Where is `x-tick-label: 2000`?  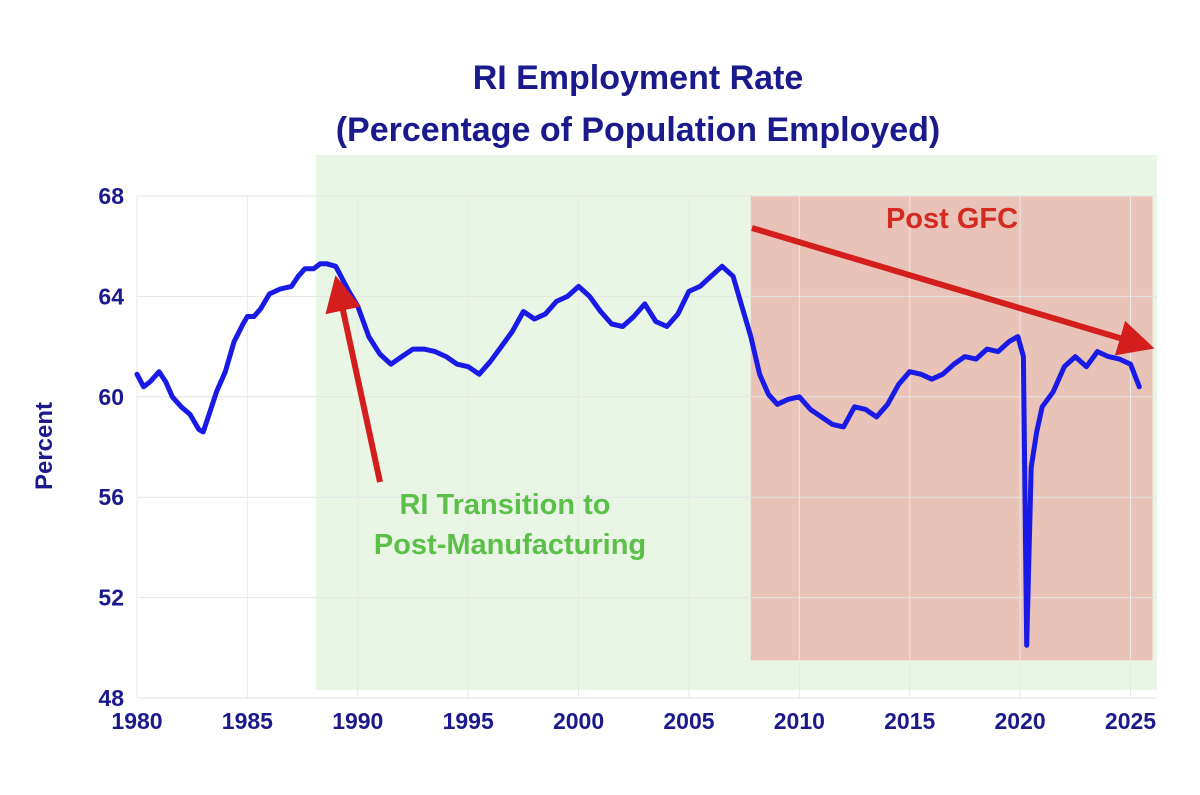 x-tick-label: 2000 is located at coordinates (578, 721).